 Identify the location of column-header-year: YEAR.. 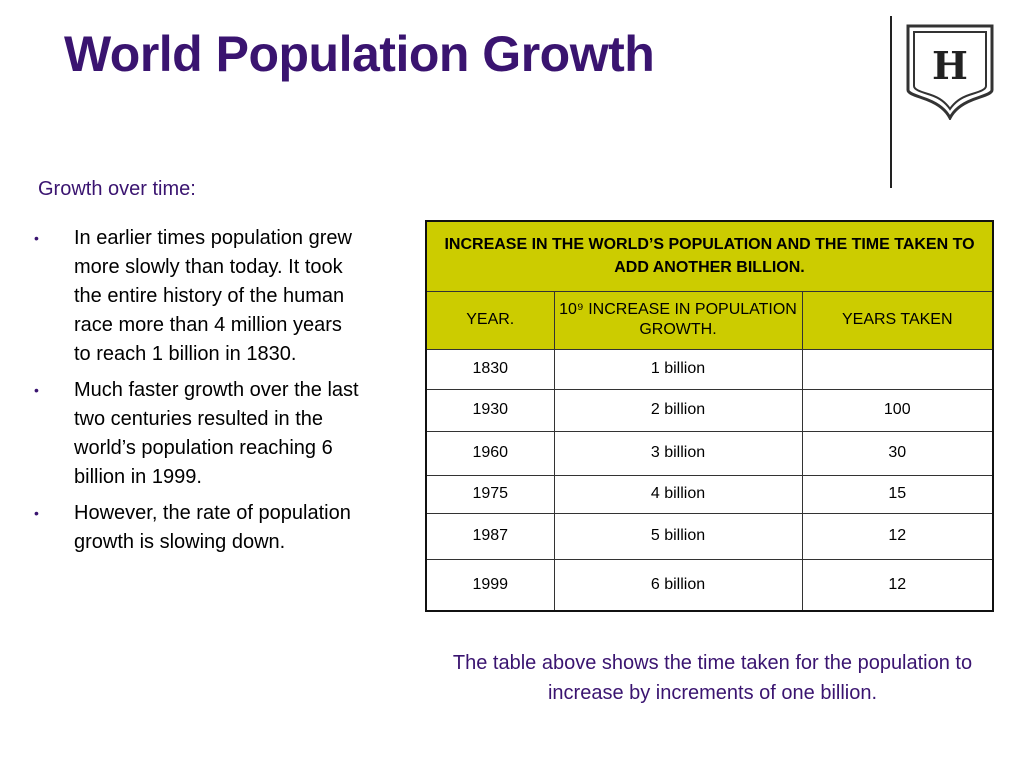
(490, 320).